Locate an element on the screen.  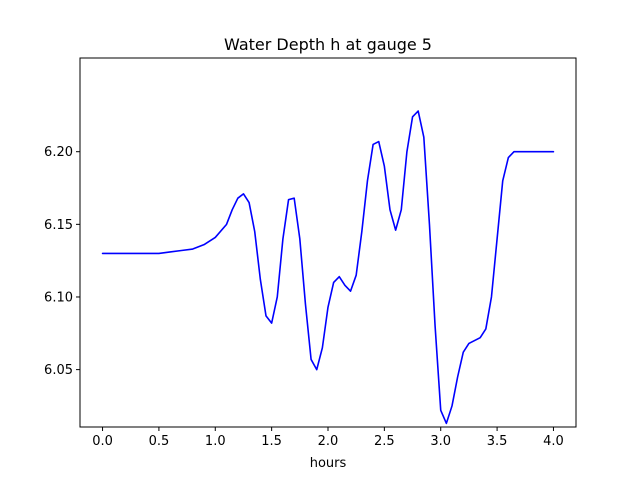
x-tick-label: 2.0 is located at coordinates (328, 441).